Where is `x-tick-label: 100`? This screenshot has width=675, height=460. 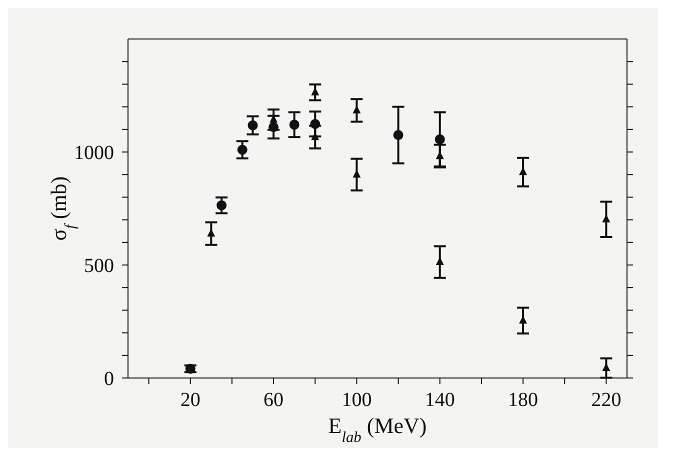 x-tick-label: 100 is located at coordinates (357, 400).